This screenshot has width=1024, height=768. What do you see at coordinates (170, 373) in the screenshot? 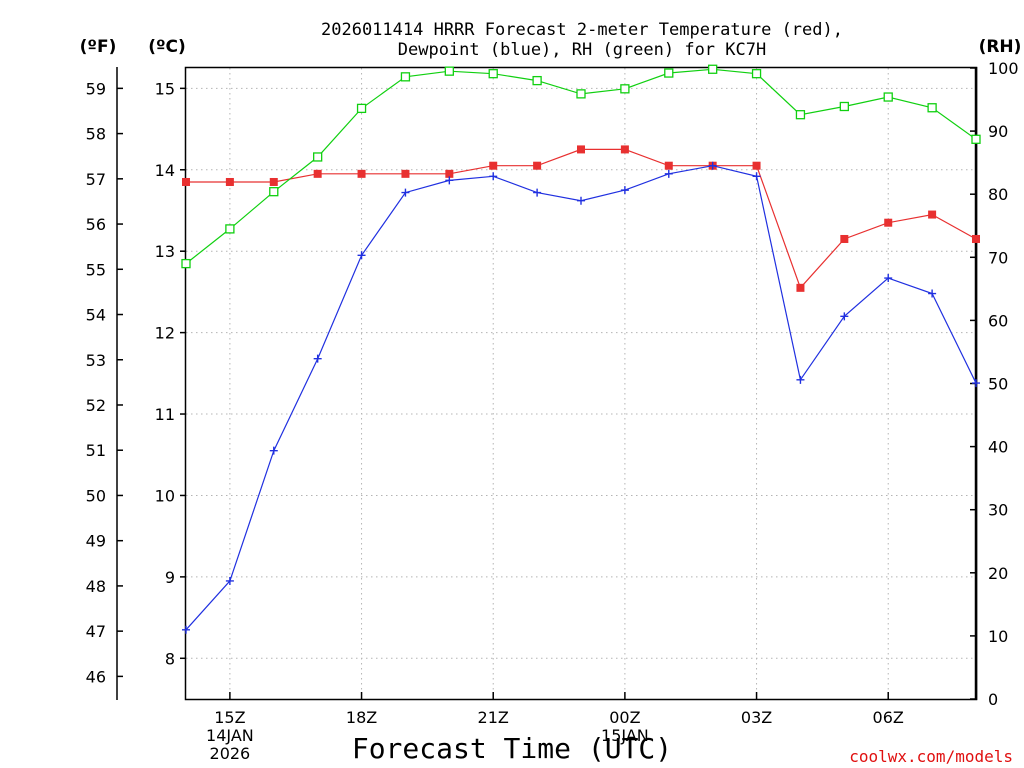
I see `celsius-axis: 8 9 10 11 12 13 14 15` at bounding box center [170, 373].